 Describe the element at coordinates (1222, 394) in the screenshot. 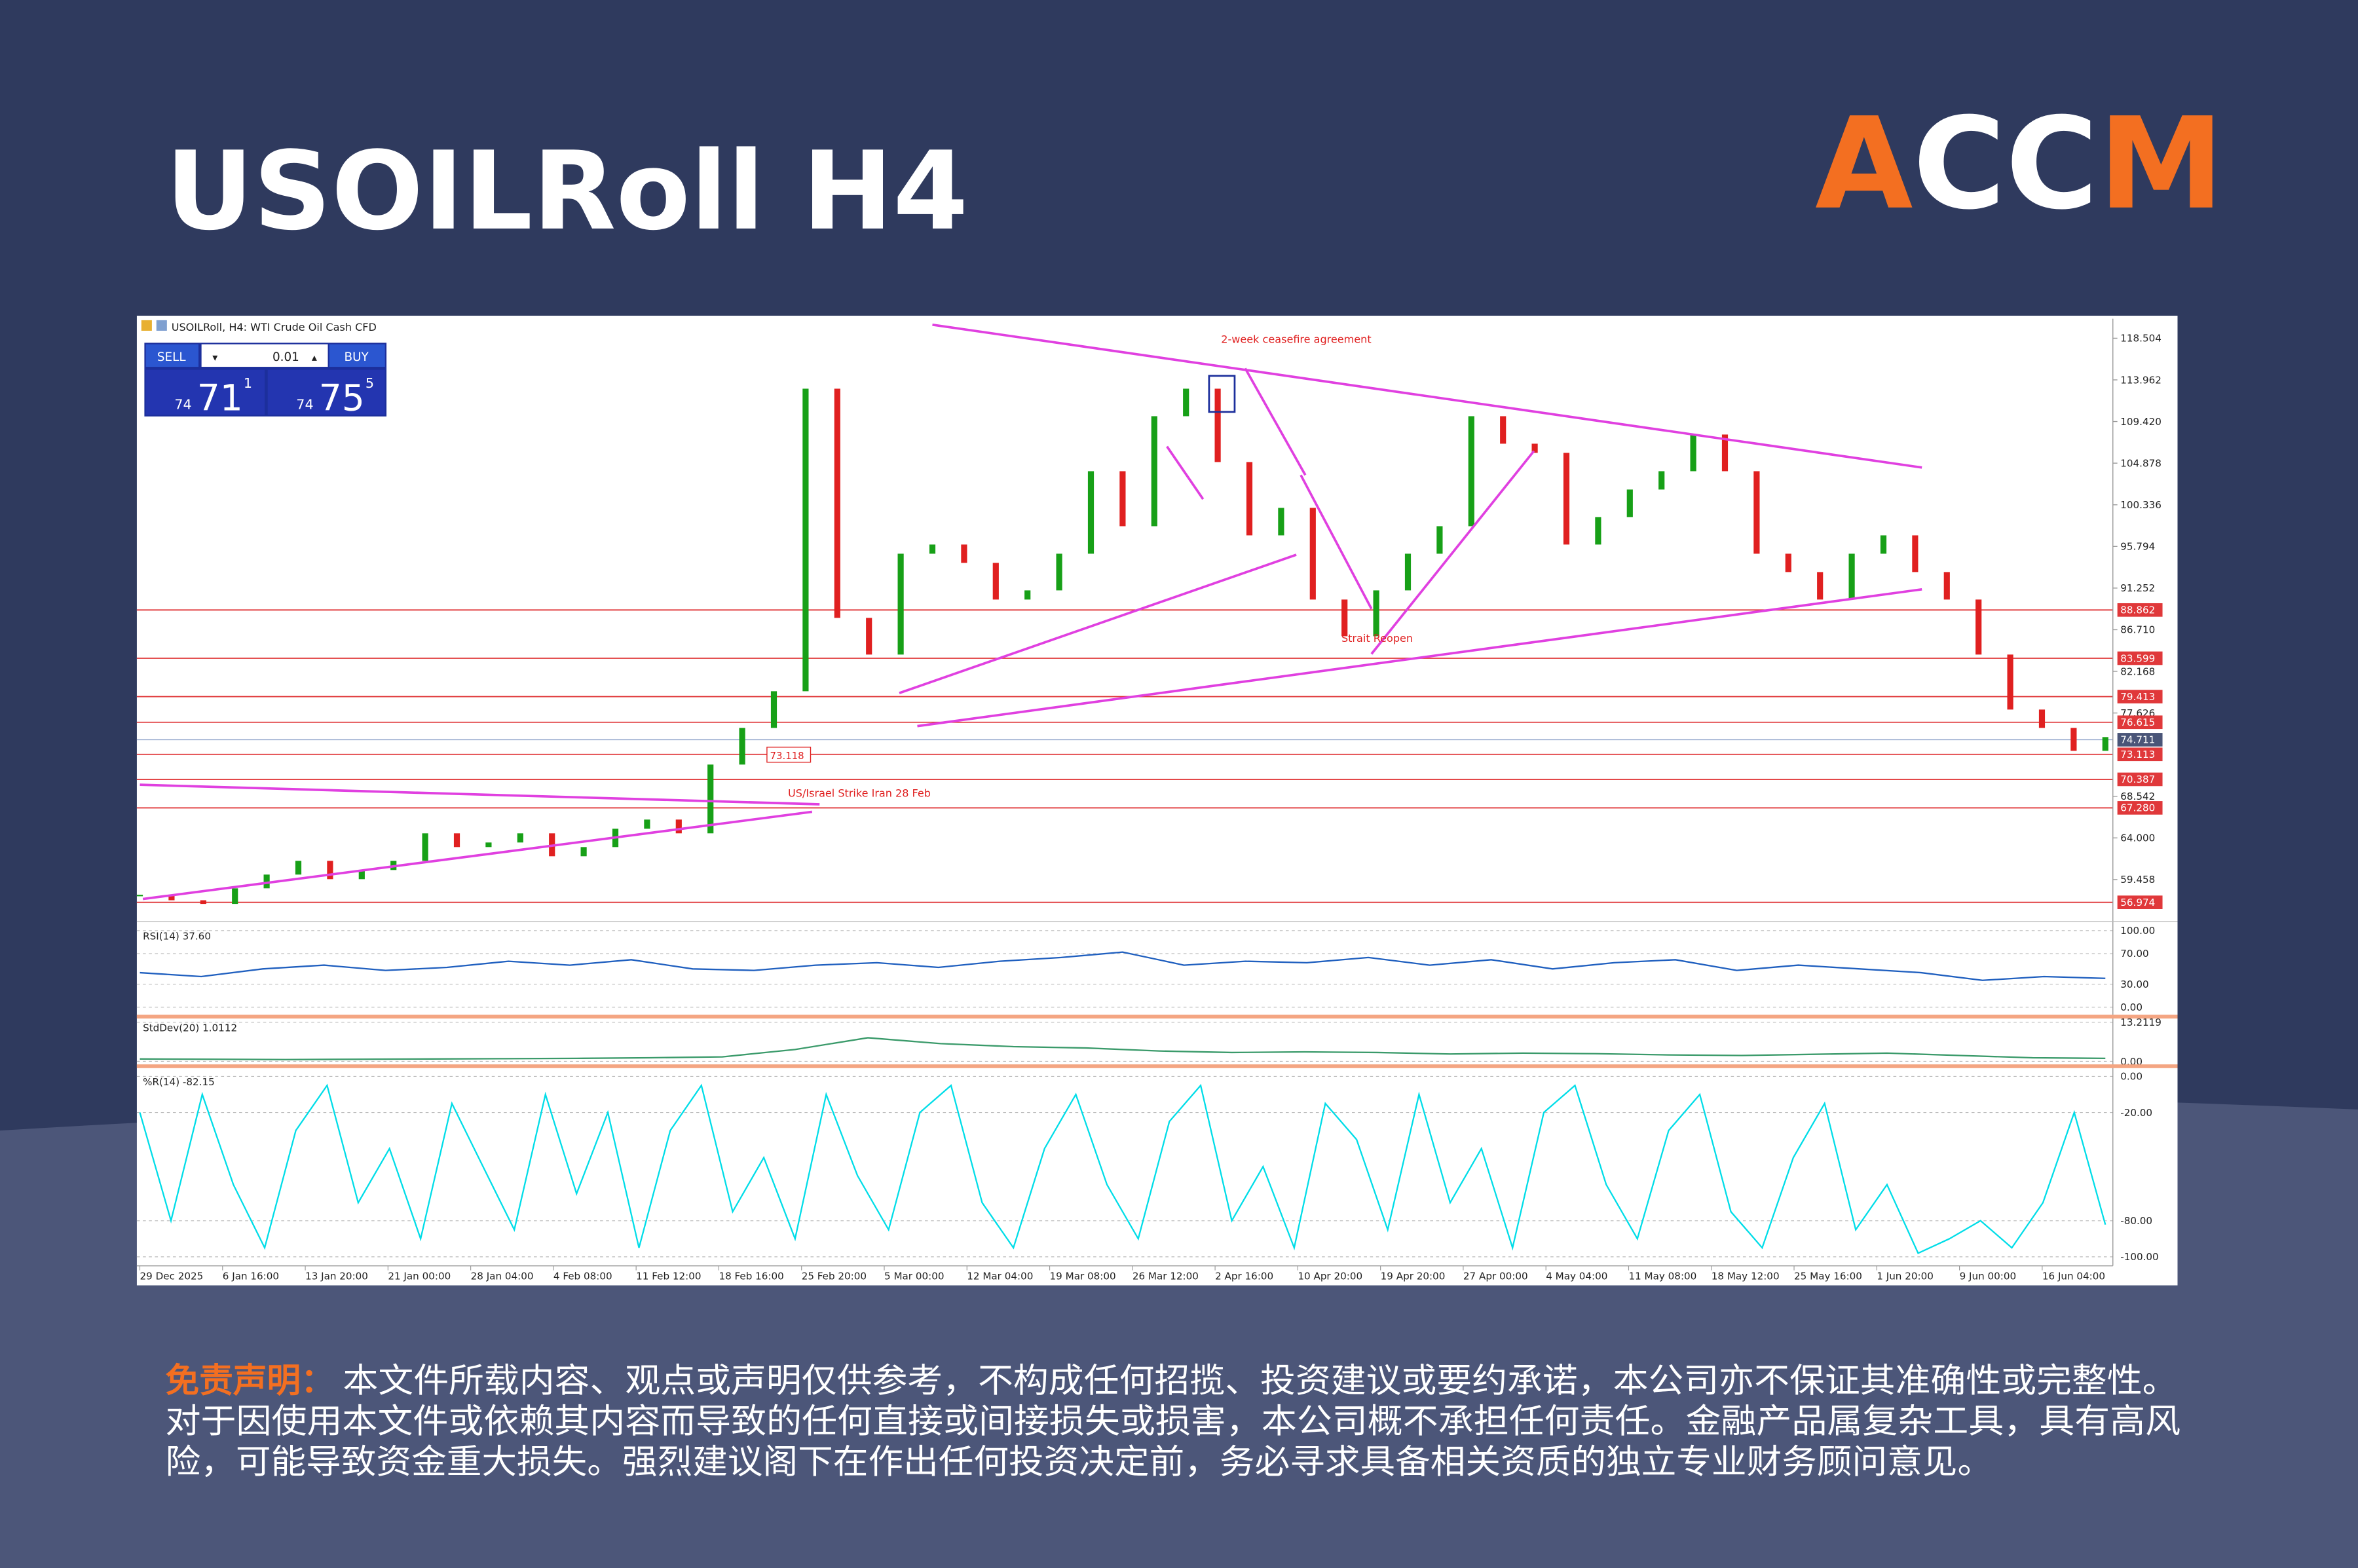

I see `marker-box` at that location.